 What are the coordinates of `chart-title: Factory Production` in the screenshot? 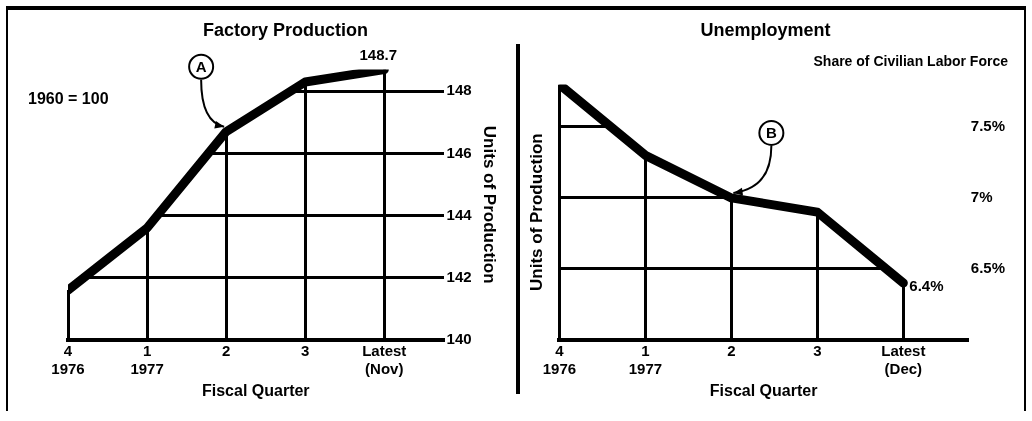 It's located at (285, 29).